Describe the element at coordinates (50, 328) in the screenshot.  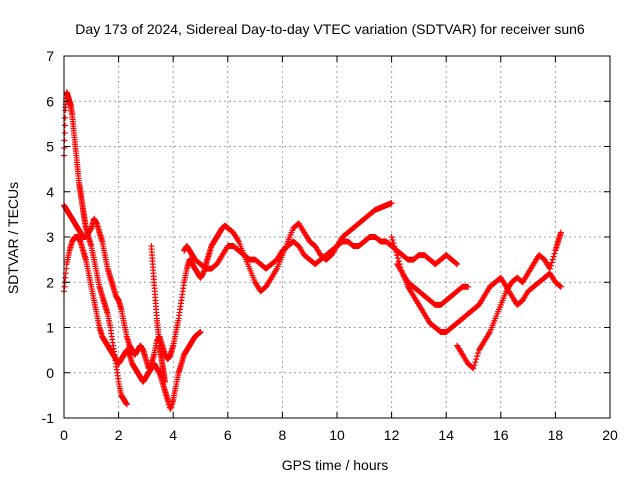
I see `y-tick-label: 1` at that location.